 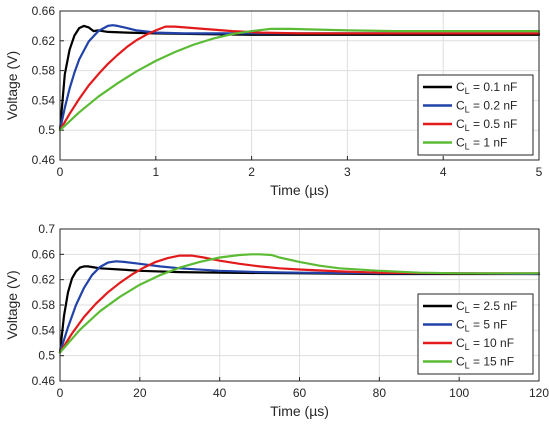 What do you see at coordinates (46, 229) in the screenshot?
I see `y-tick-label: 0.7` at bounding box center [46, 229].